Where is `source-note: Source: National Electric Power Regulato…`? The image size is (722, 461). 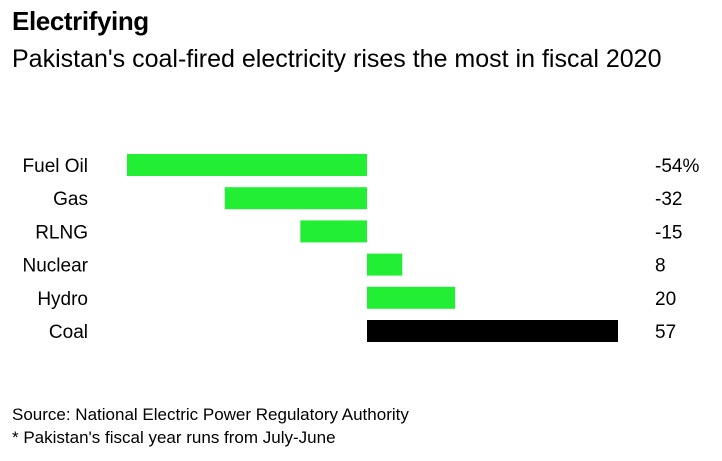 source-note: Source: National Electric Power Regulato… is located at coordinates (210, 414).